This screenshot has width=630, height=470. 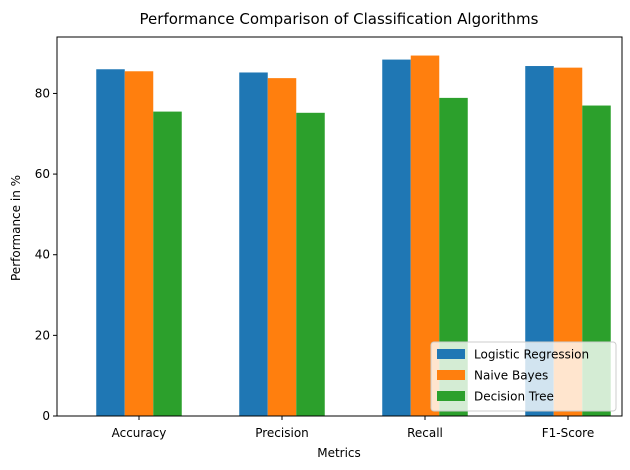 What do you see at coordinates (531, 355) in the screenshot?
I see `legend-label: Logistic Regression` at bounding box center [531, 355].